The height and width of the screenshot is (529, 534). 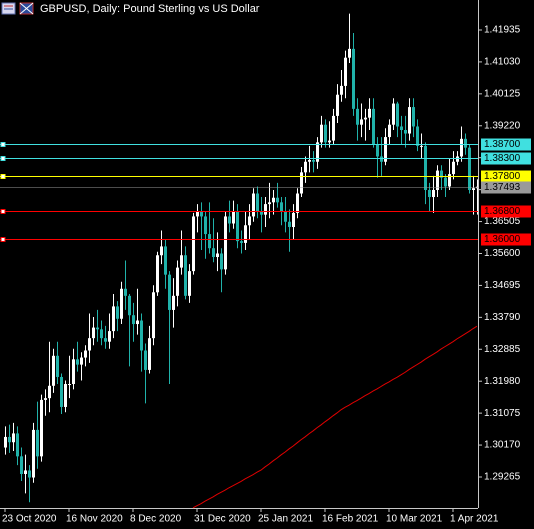 I want to click on level-label: 1.38700, so click(x=502, y=144).